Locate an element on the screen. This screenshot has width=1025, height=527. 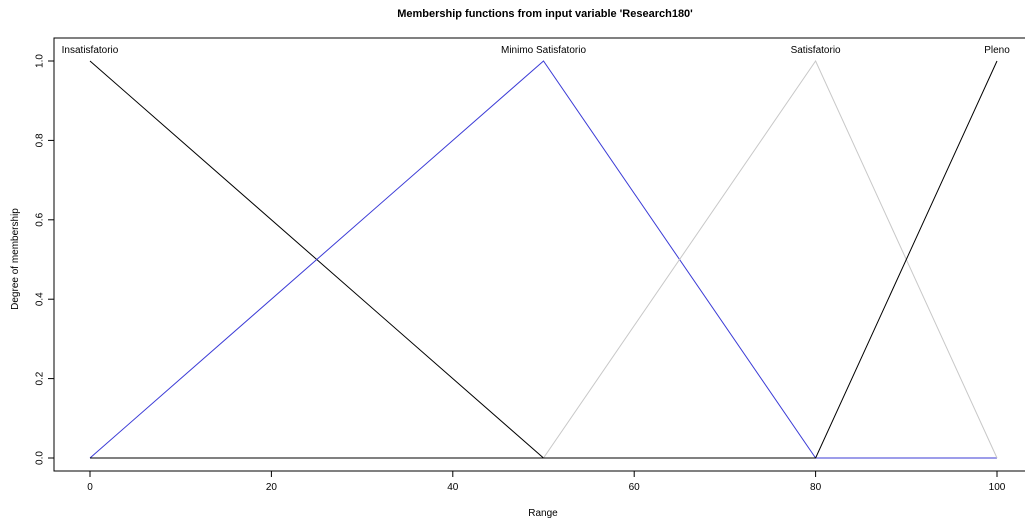
x-tick-label: 40 is located at coordinates (453, 487).